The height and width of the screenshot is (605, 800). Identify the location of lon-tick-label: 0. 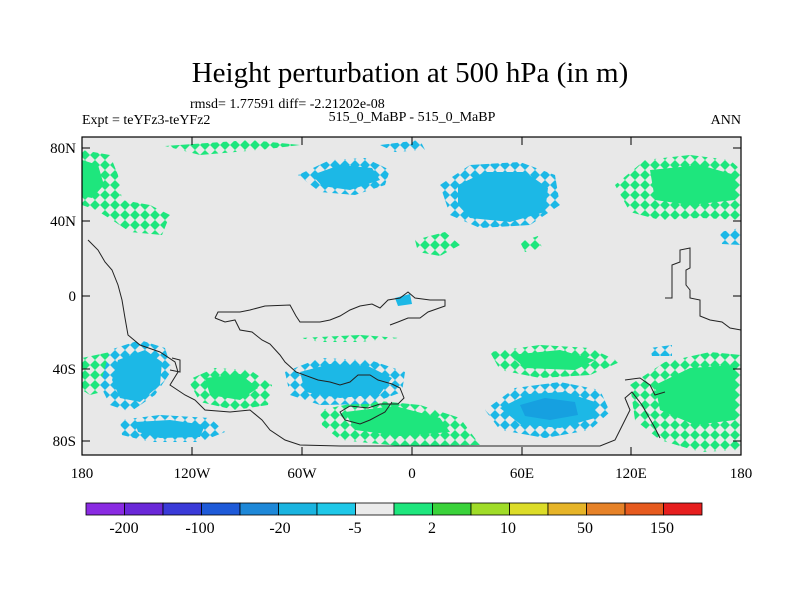
(412, 474).